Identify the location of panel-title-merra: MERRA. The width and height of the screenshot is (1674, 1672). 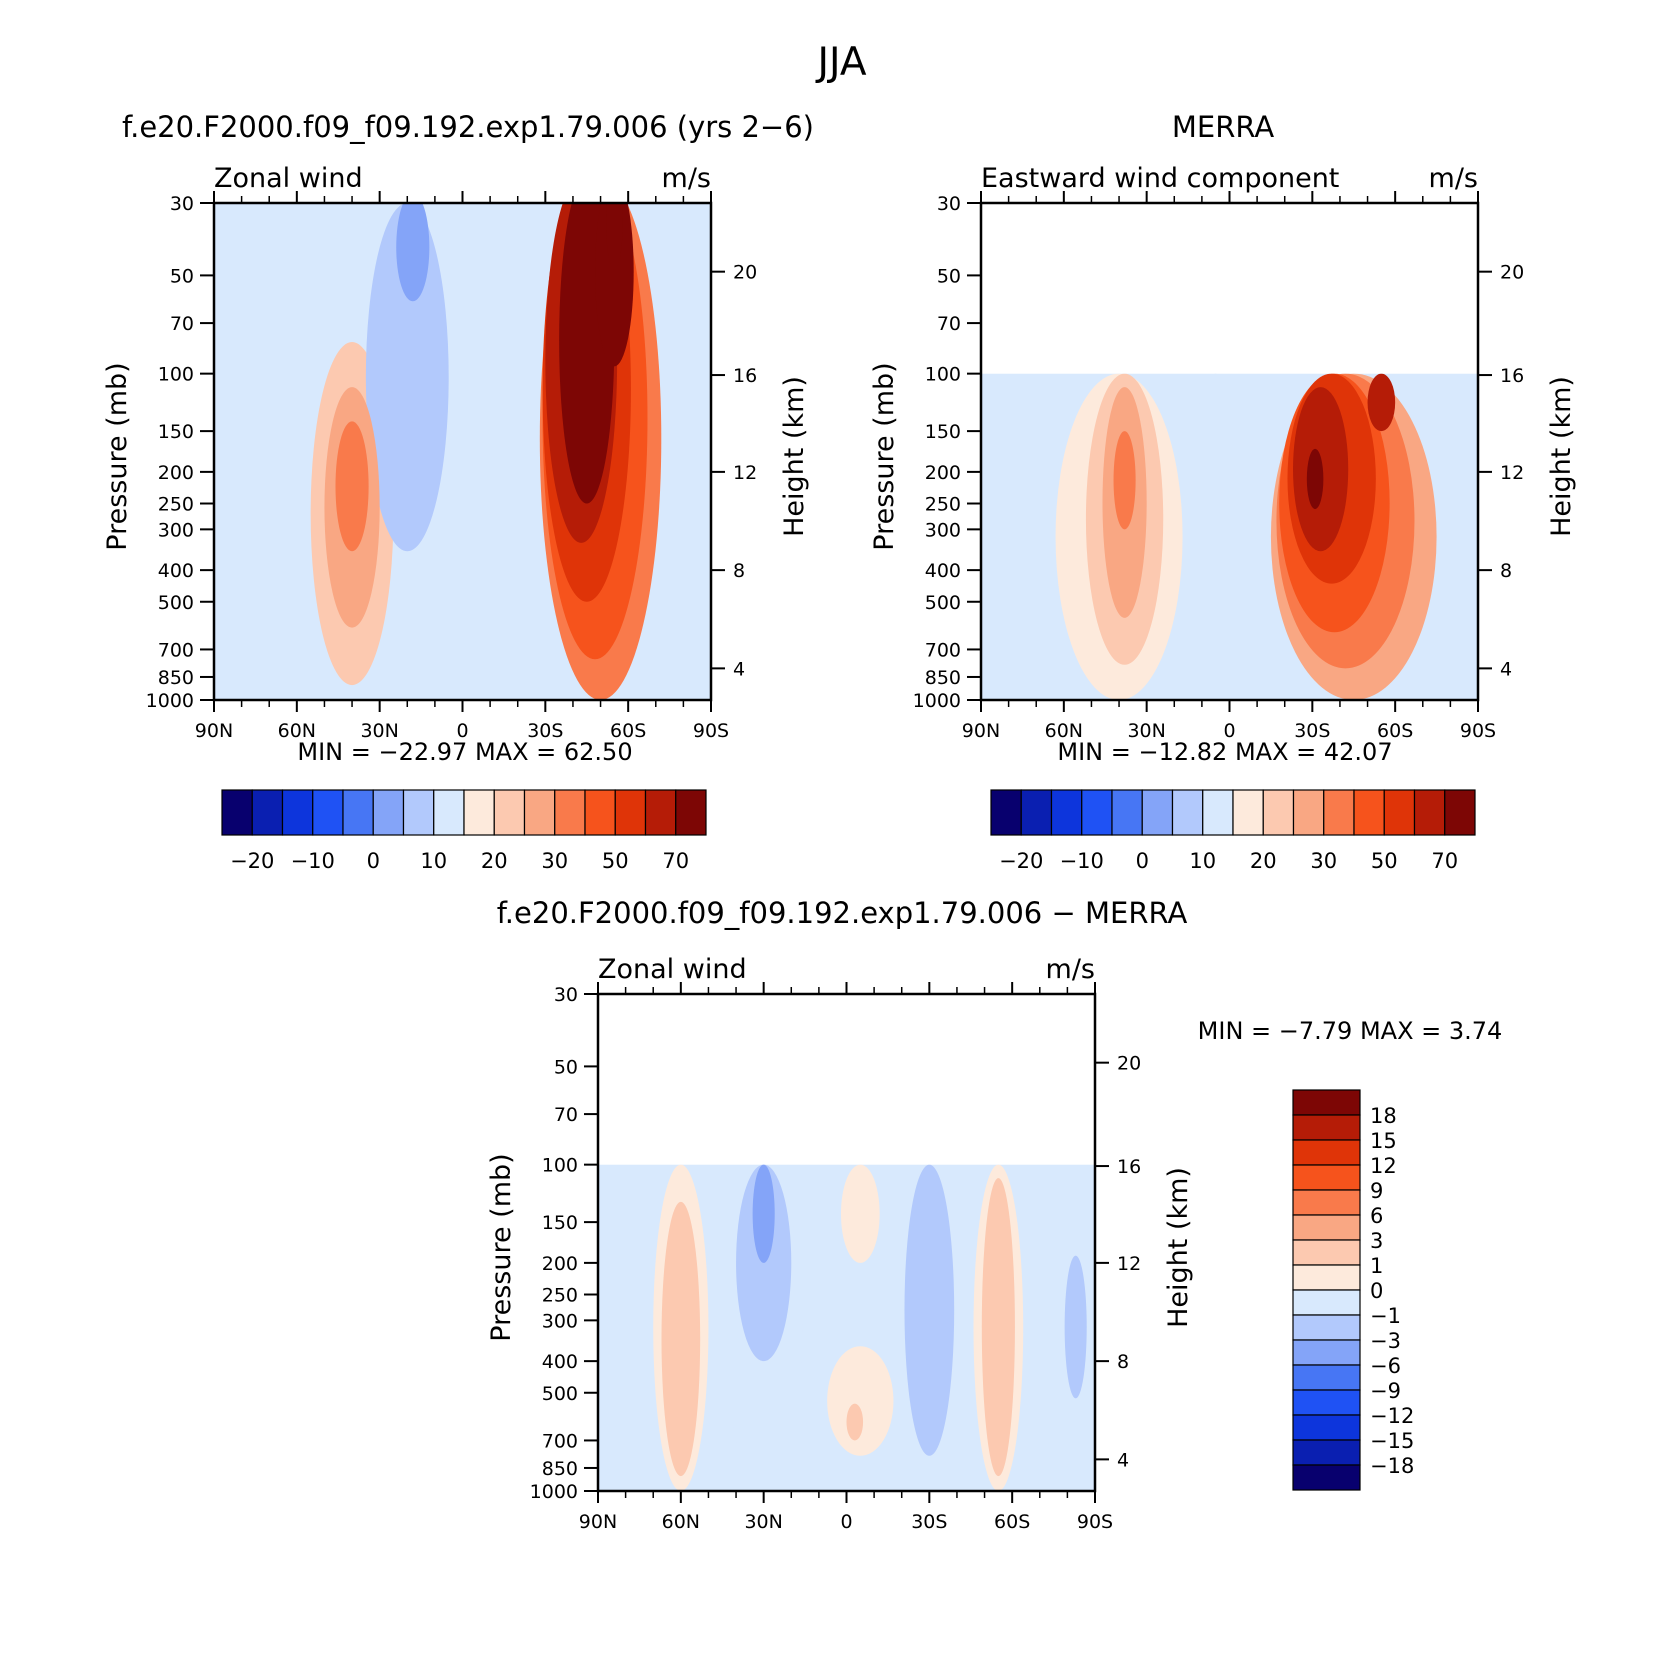
(1223, 127).